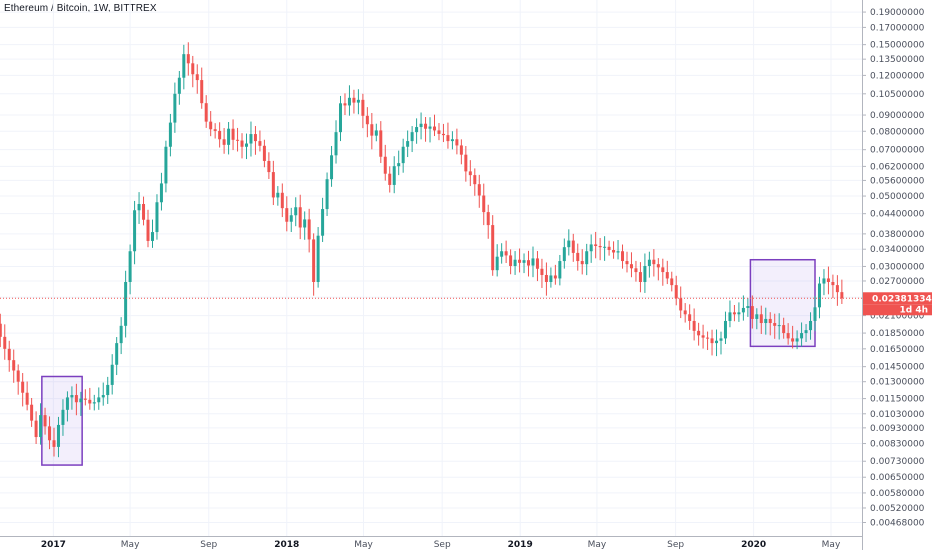 The image size is (932, 550). Describe the element at coordinates (897, 494) in the screenshot. I see `y-tick-label: 0.00580000` at that location.